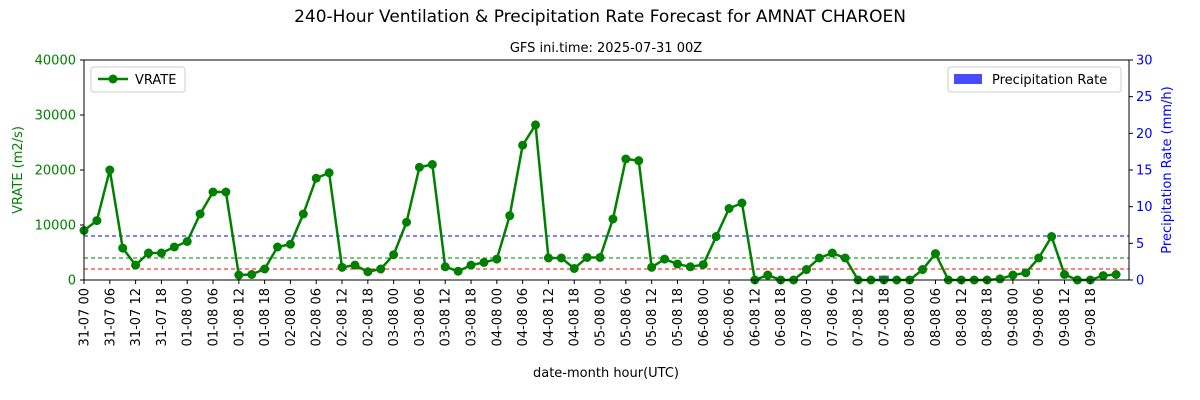 This screenshot has height=400, width=1200. What do you see at coordinates (781, 317) in the screenshot?
I see `x-tick-label: 06-08 18` at bounding box center [781, 317].